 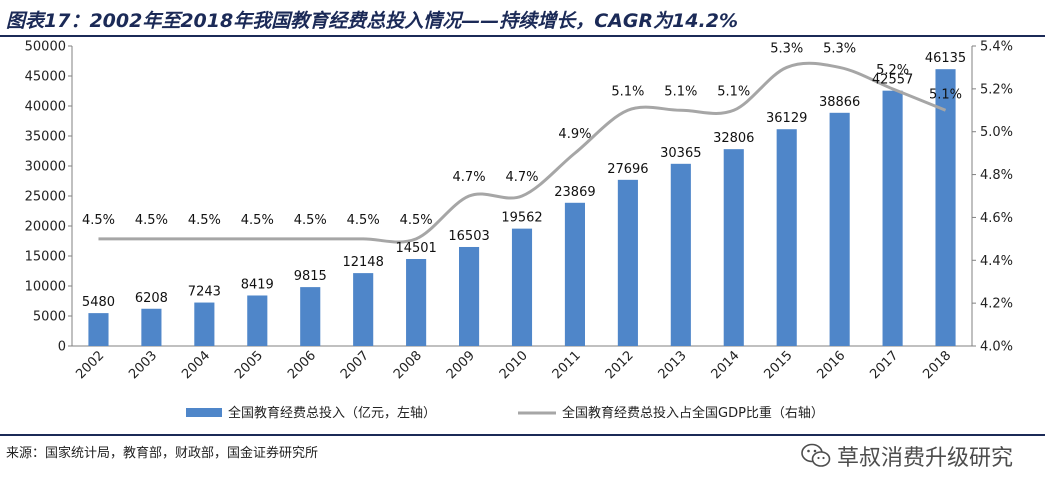 I want to click on bar-value-label: 42557, so click(x=892, y=80).